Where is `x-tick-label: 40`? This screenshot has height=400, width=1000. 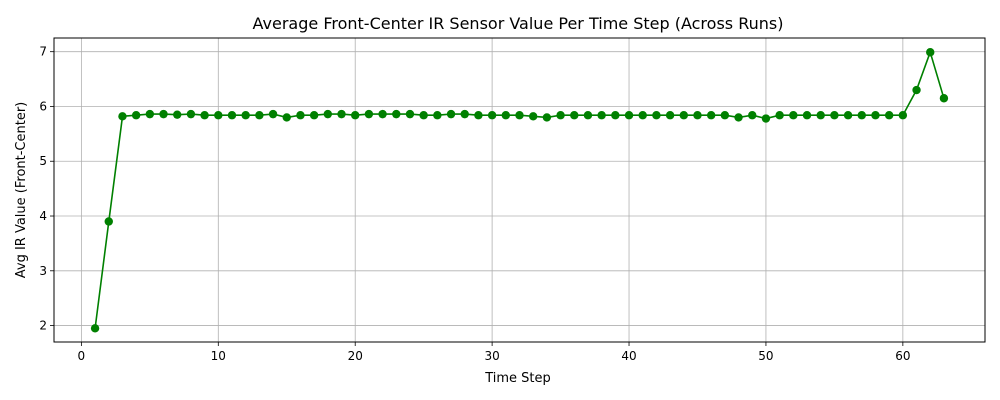 x-tick-label: 40 is located at coordinates (628, 356).